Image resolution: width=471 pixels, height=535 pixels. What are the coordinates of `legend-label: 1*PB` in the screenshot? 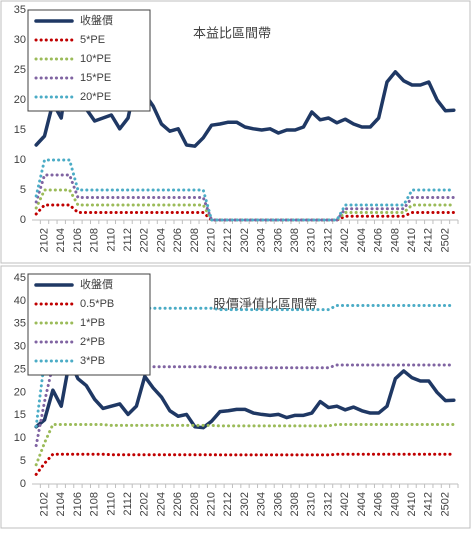 It's located at (92, 323).